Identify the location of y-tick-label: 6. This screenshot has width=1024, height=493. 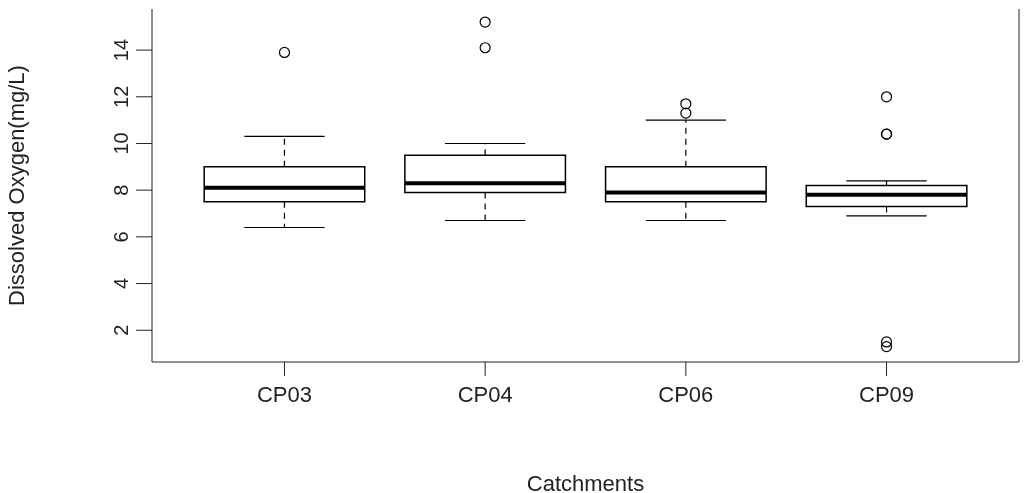
(121, 237).